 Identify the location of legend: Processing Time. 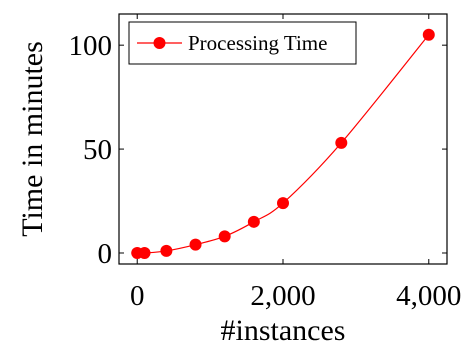
(242, 43).